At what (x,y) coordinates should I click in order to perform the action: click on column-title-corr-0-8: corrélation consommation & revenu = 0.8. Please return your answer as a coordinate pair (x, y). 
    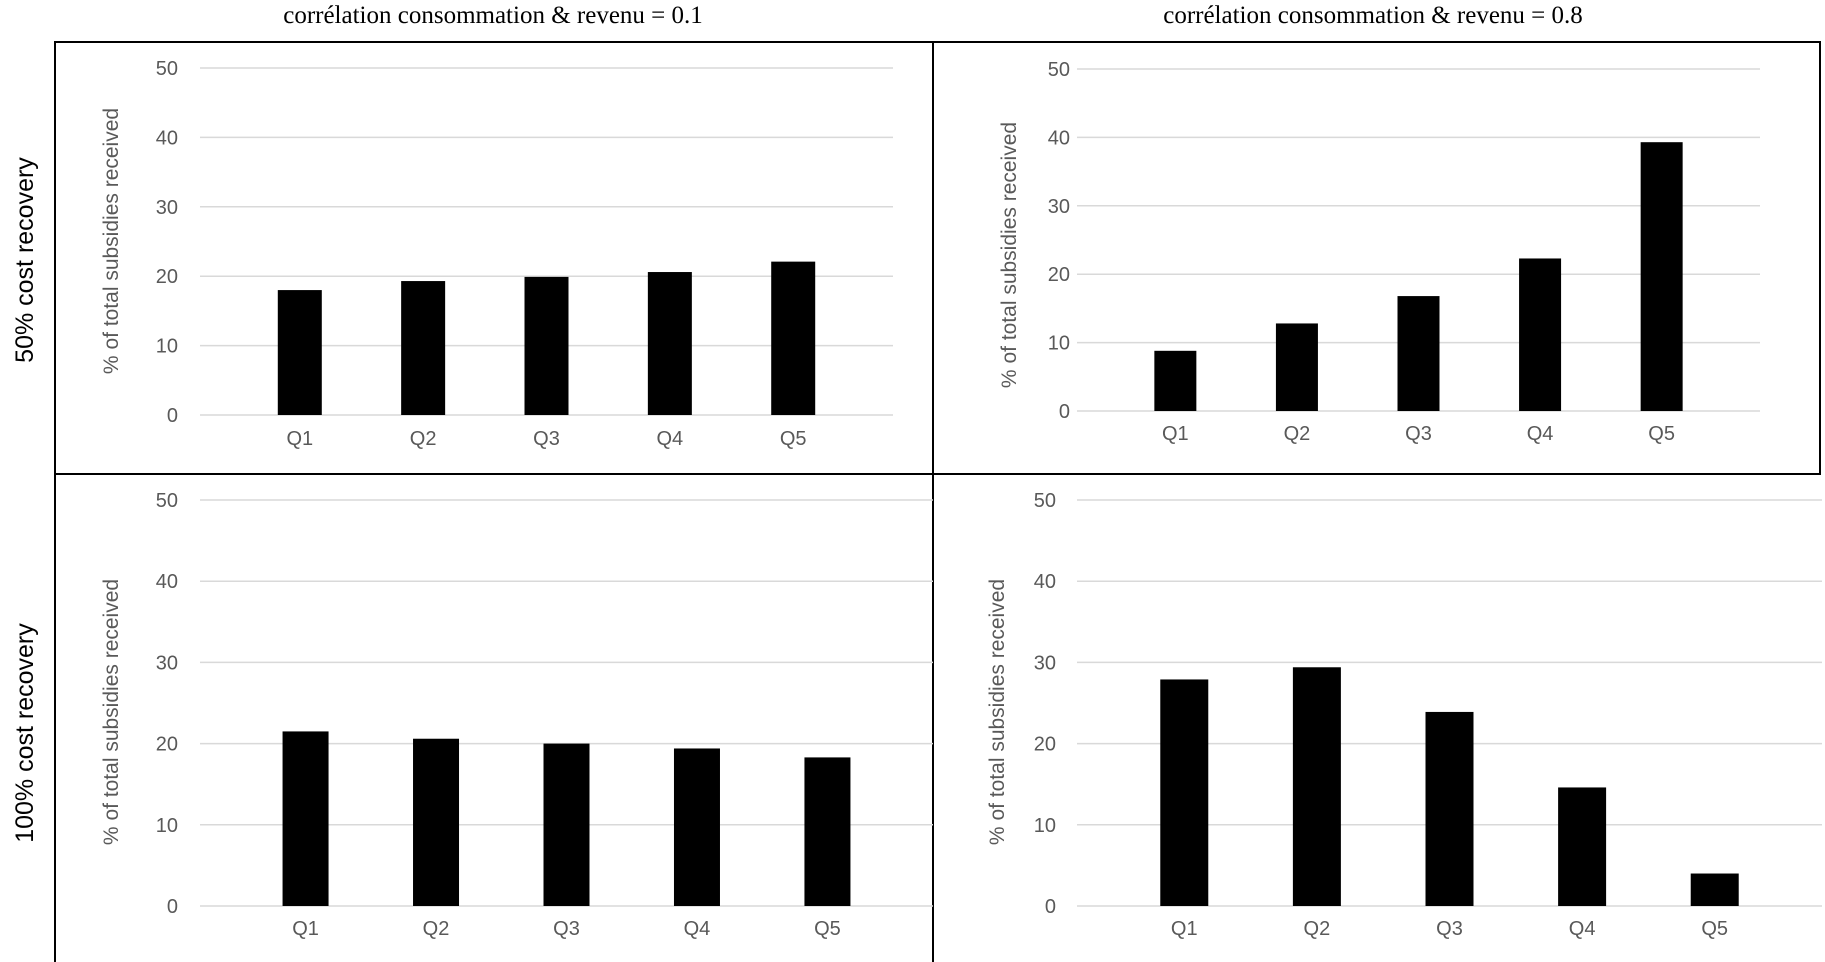
    Looking at the image, I should click on (1373, 15).